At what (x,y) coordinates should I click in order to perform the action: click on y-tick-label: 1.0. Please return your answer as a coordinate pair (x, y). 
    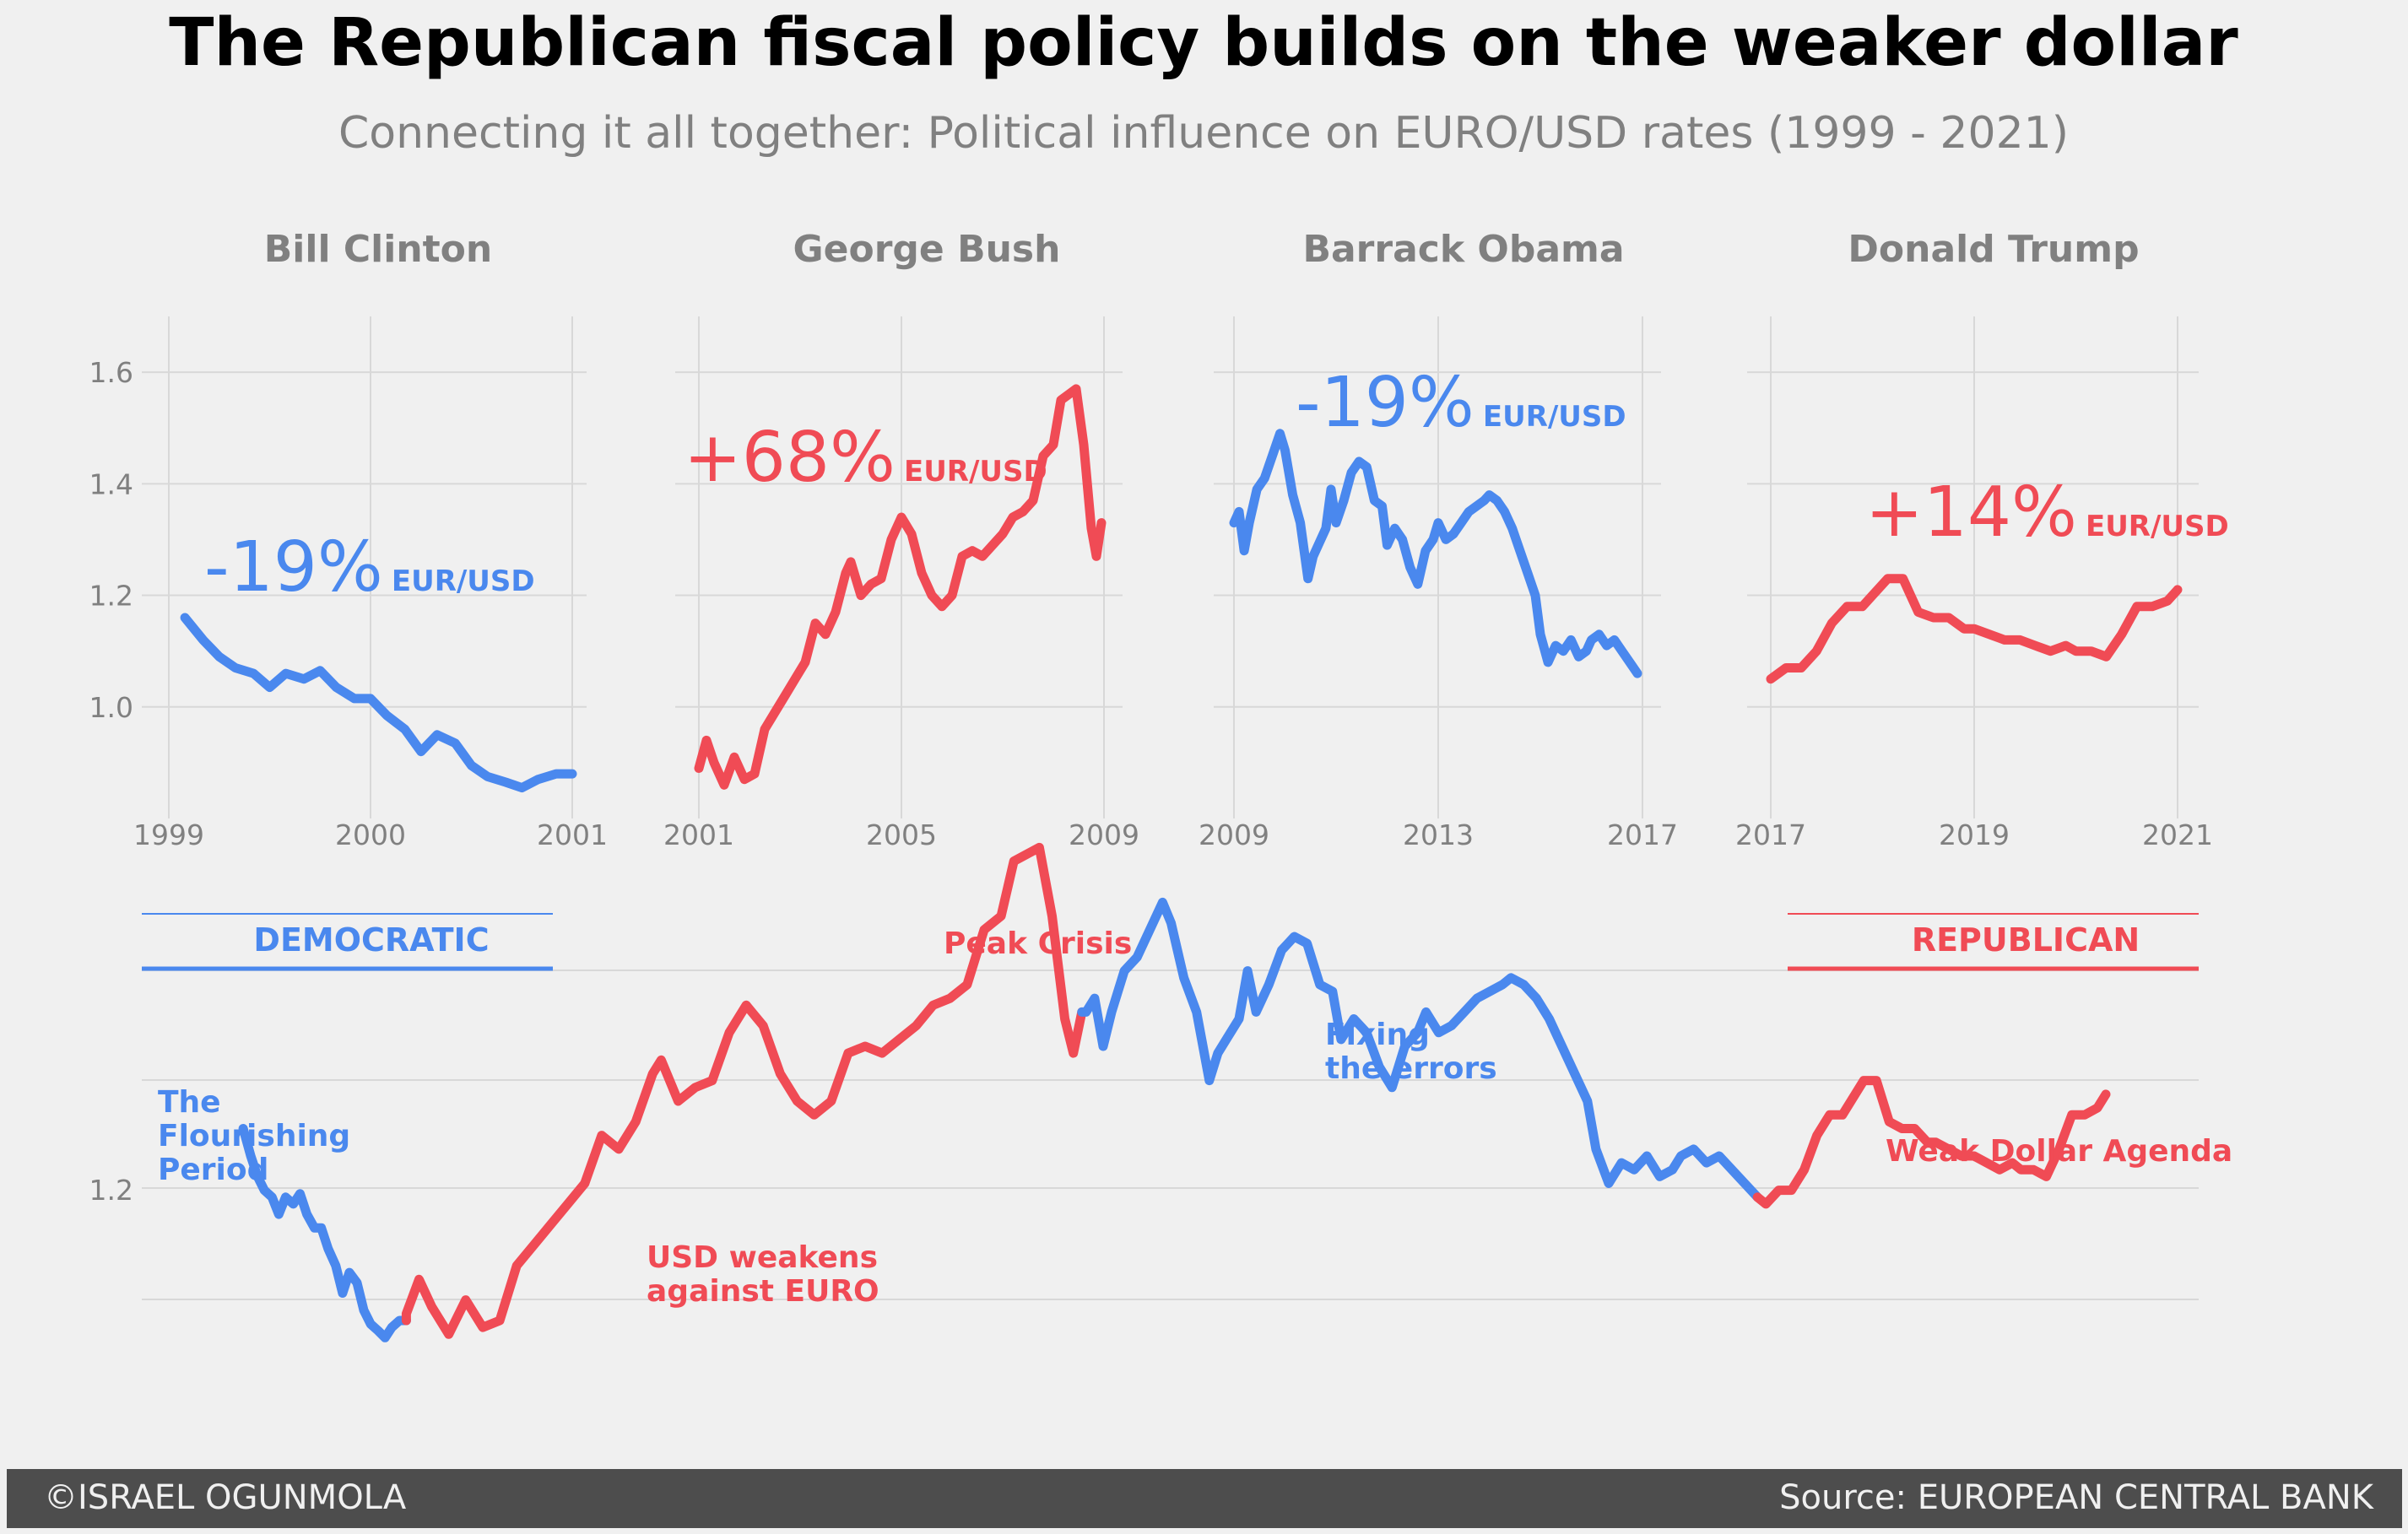
    Looking at the image, I should click on (111, 708).